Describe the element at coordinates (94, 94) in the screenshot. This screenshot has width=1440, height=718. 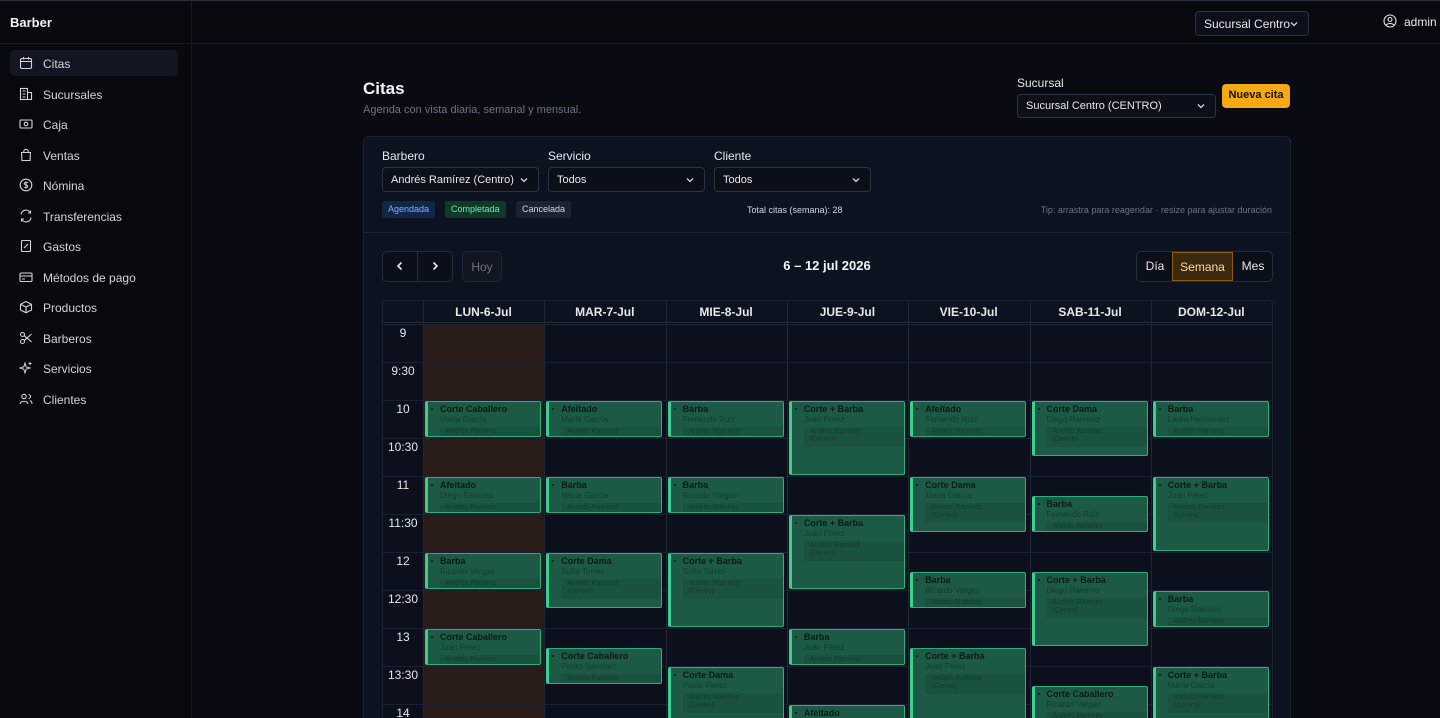
I see `sidebar-item-sucursales: Sucursales` at that location.